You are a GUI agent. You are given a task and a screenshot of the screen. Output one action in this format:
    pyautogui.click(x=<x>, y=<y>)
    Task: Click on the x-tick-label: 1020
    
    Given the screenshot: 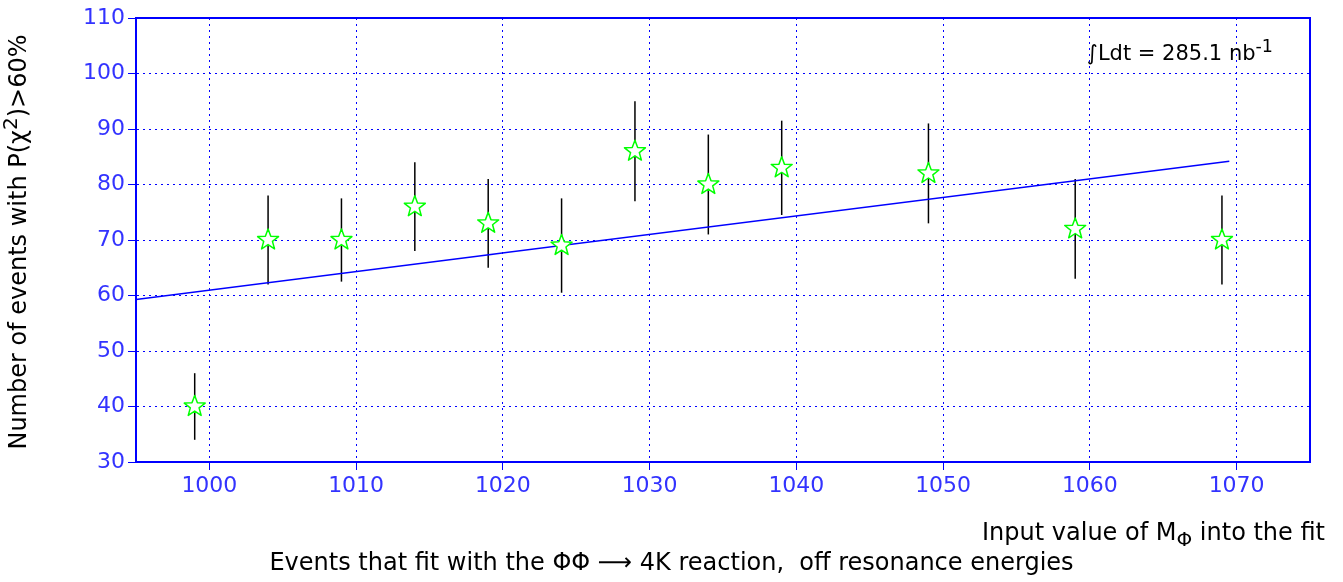 What is the action you would take?
    pyautogui.click(x=502, y=484)
    